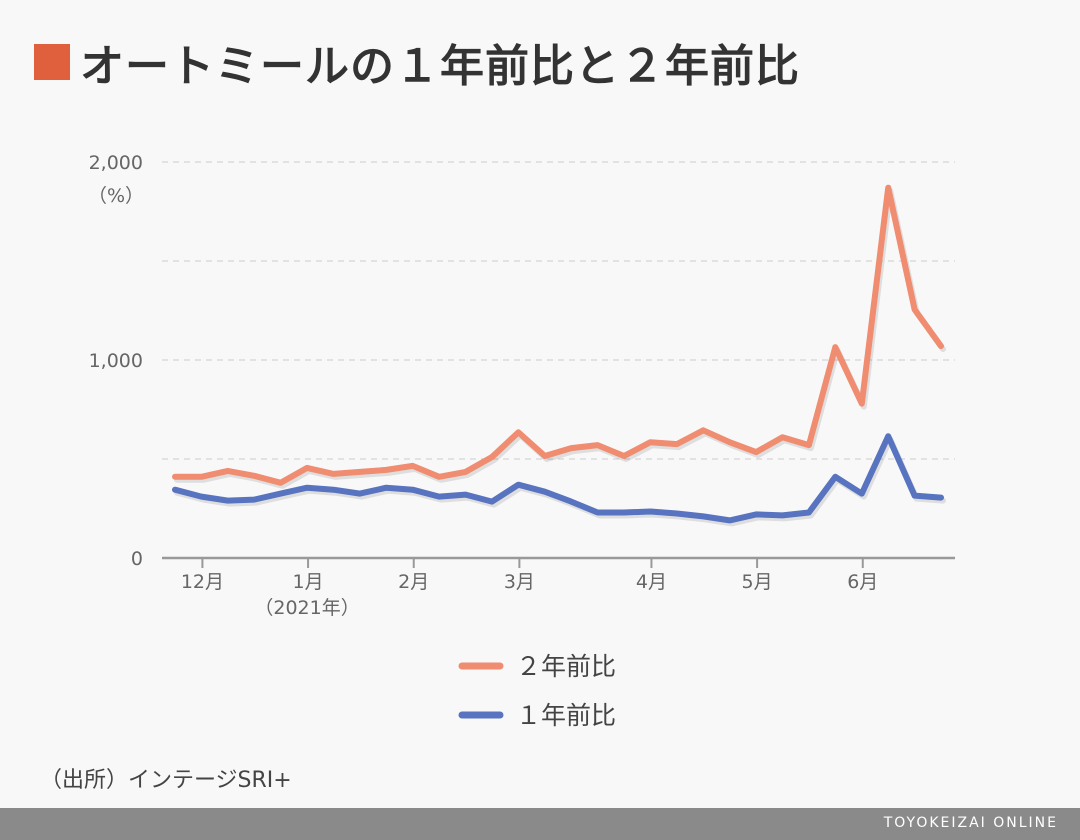 The width and height of the screenshot is (1080, 840). I want to click on legend-label: １年前比, so click(566, 715).